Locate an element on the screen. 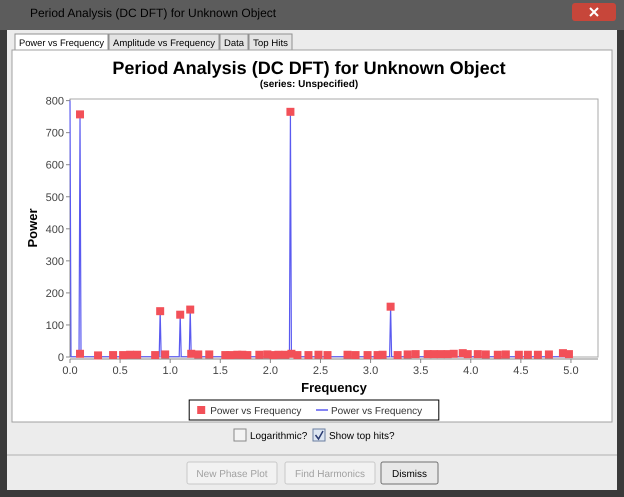  y-tick-label: 200 is located at coordinates (55, 294).